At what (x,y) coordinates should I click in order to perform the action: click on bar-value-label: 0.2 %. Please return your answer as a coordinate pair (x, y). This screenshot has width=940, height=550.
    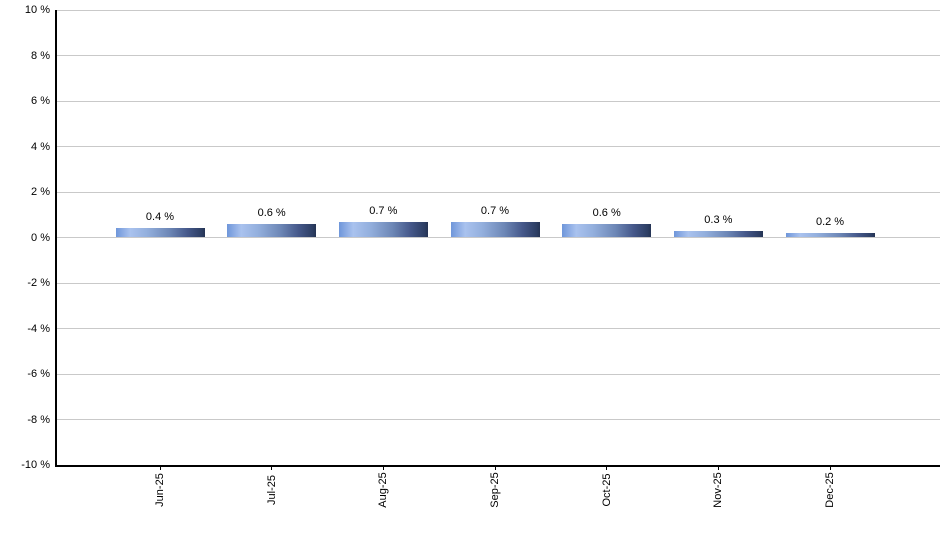
    Looking at the image, I should click on (830, 221).